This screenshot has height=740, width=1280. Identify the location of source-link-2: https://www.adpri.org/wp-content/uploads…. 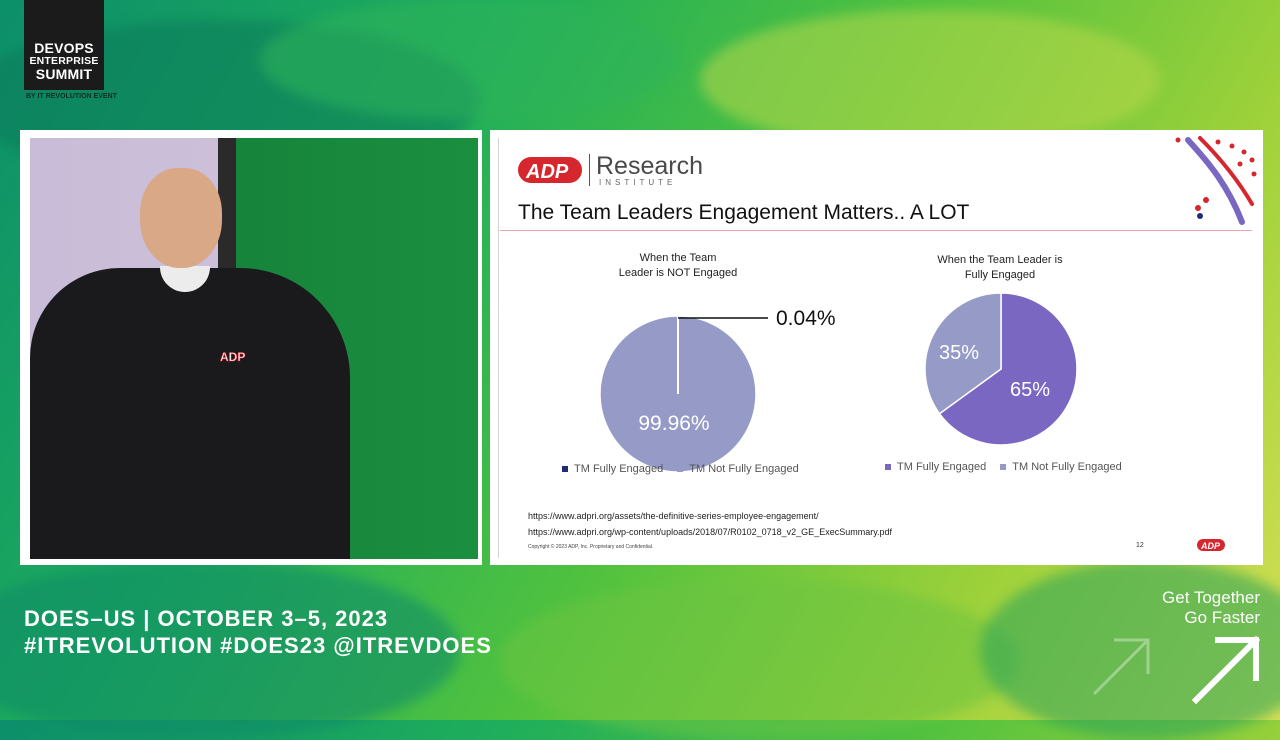
(710, 532).